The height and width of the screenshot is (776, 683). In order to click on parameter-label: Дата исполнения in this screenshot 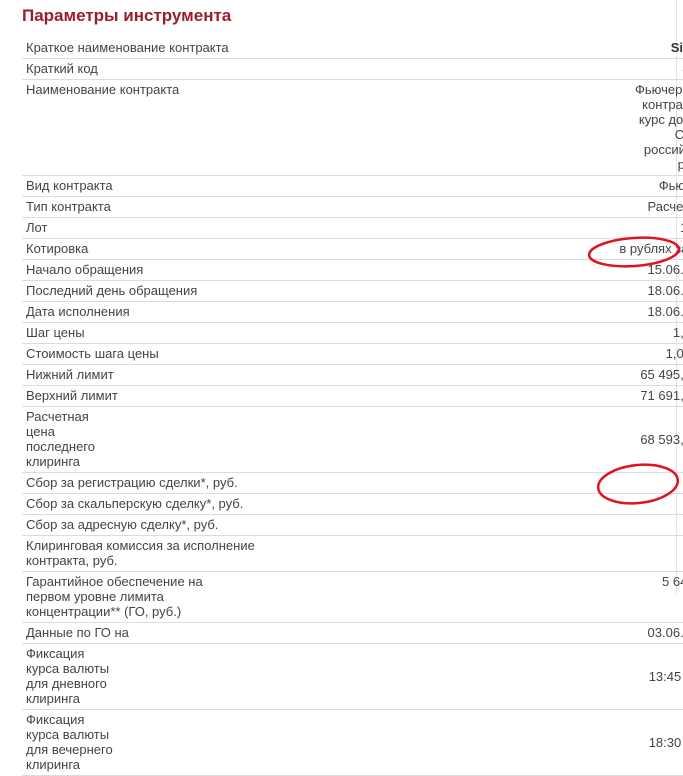, I will do `click(158, 312)`.